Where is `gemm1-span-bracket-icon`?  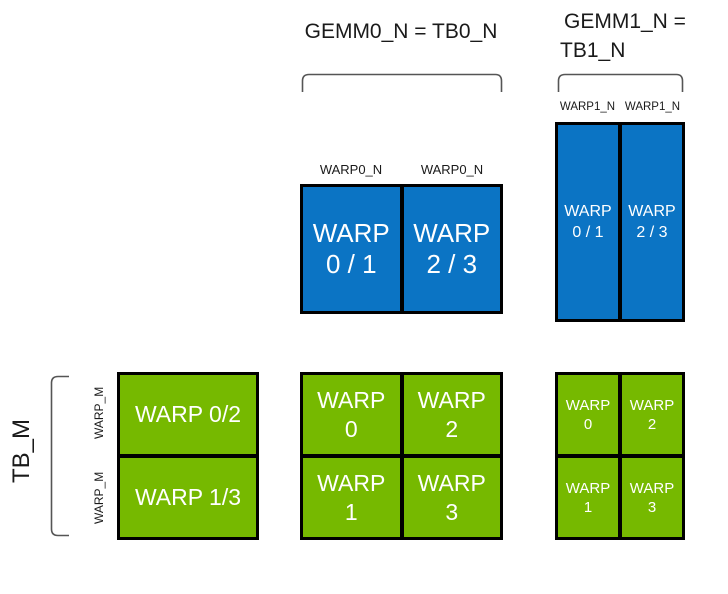
gemm1-span-bracket-icon is located at coordinates (620, 82).